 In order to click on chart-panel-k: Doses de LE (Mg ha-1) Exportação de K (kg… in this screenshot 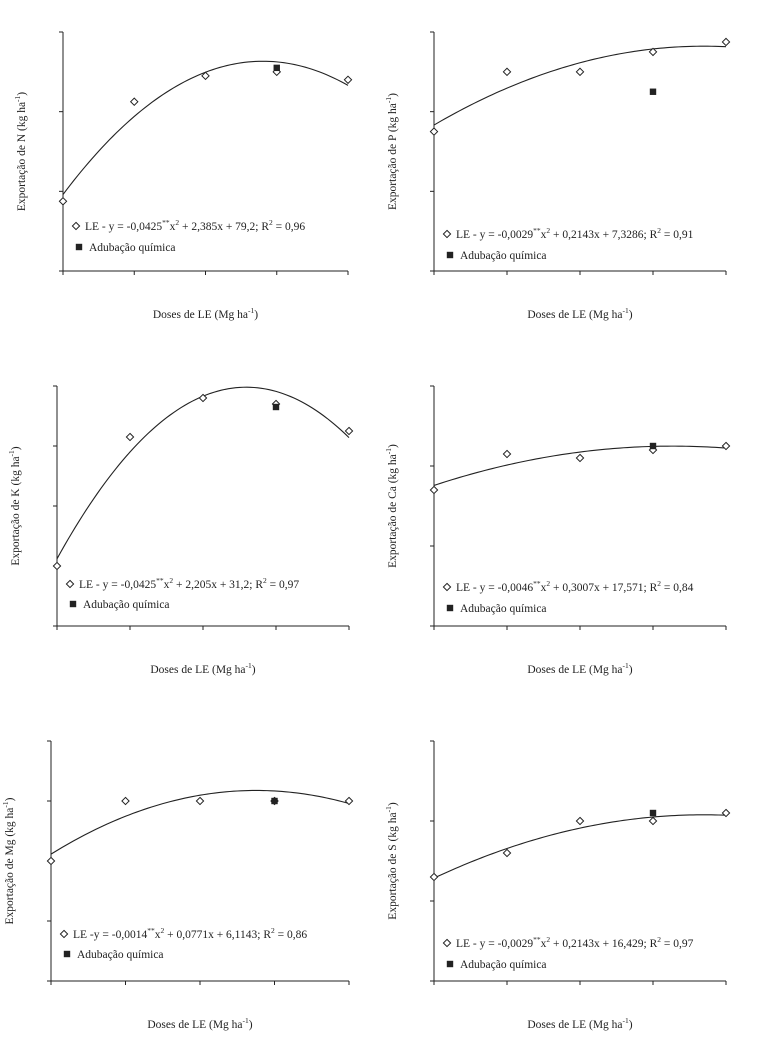, I will do `click(180, 530)`.